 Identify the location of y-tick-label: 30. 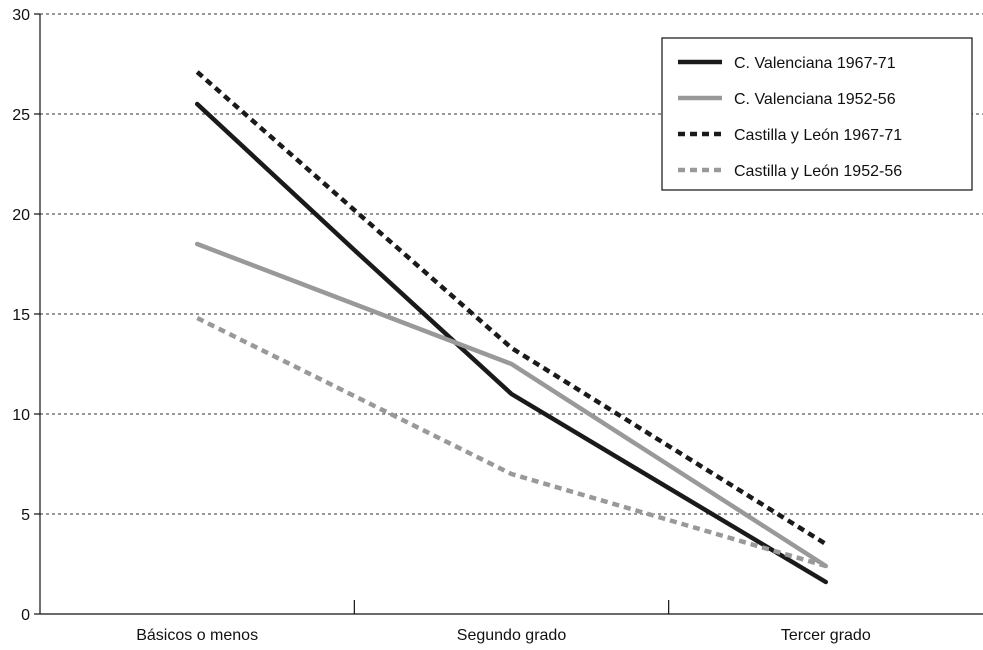
(21, 15).